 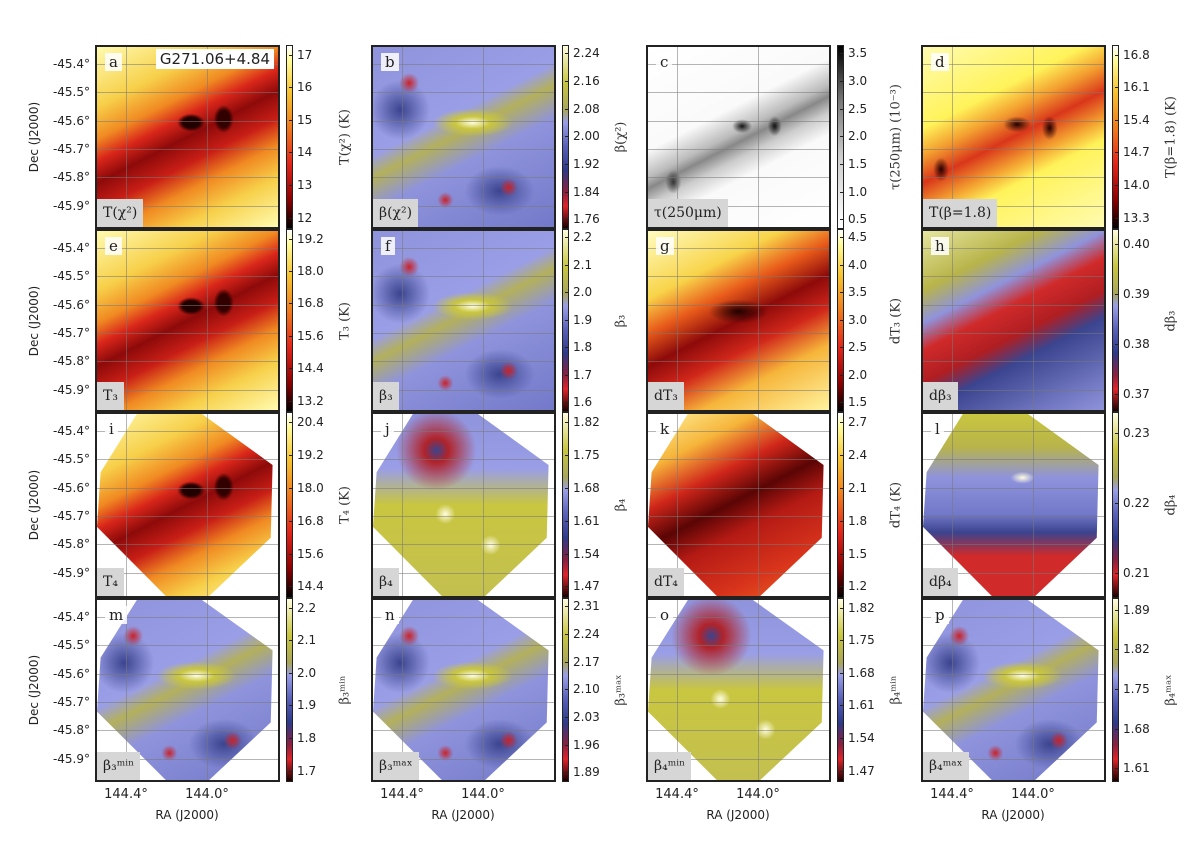 What do you see at coordinates (586, 772) in the screenshot?
I see `colorbar-tick-label: 1.89` at bounding box center [586, 772].